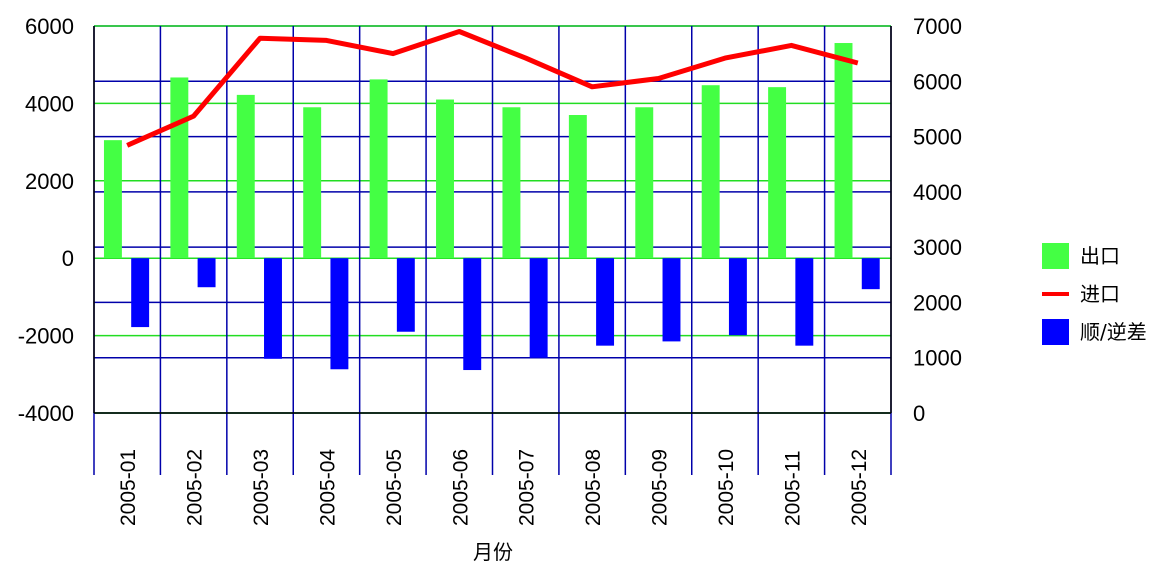 Image resolution: width=1159 pixels, height=564 pixels. I want to click on left-tick-label: 6000, so click(49, 26).